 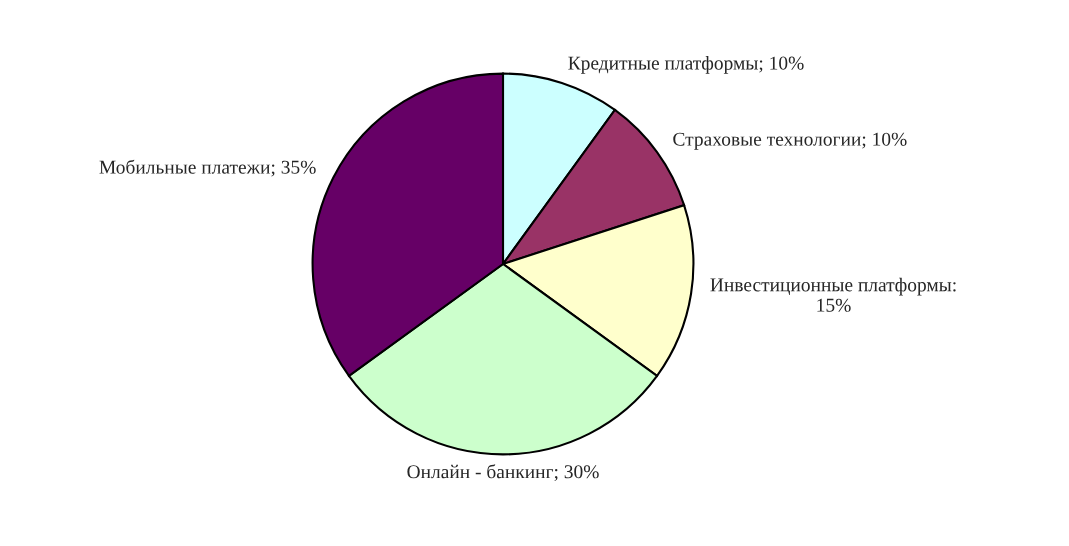 I want to click on slice-label: Страховые технологии; 10%, so click(x=790, y=141).